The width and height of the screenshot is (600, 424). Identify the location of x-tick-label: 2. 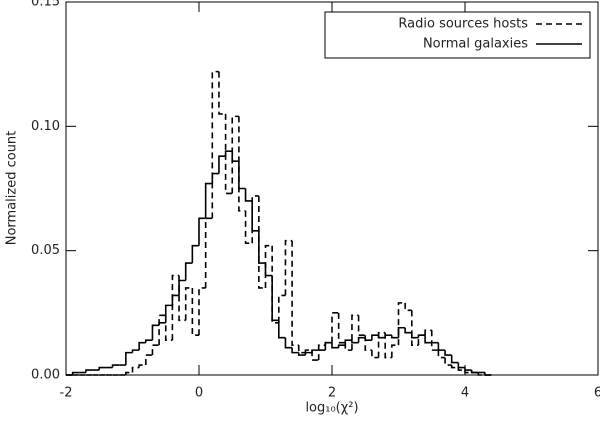
(332, 393).